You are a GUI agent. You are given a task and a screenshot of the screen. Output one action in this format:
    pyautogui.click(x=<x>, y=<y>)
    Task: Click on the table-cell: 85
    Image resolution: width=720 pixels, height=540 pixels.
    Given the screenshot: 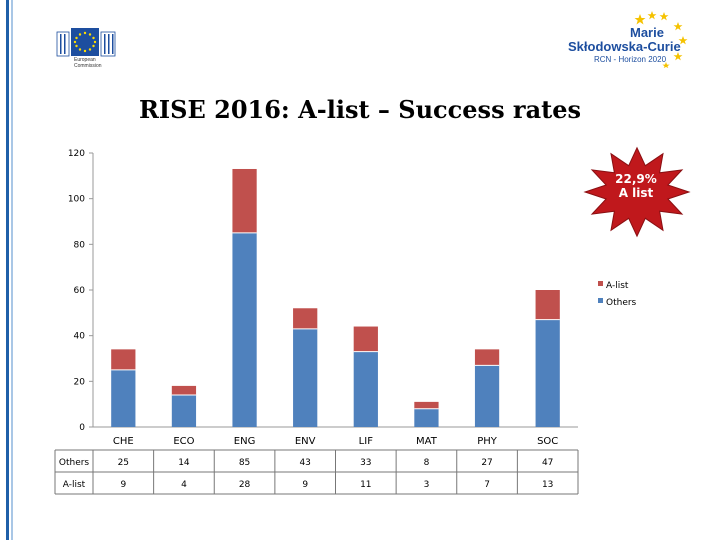 What is the action you would take?
    pyautogui.click(x=244, y=463)
    